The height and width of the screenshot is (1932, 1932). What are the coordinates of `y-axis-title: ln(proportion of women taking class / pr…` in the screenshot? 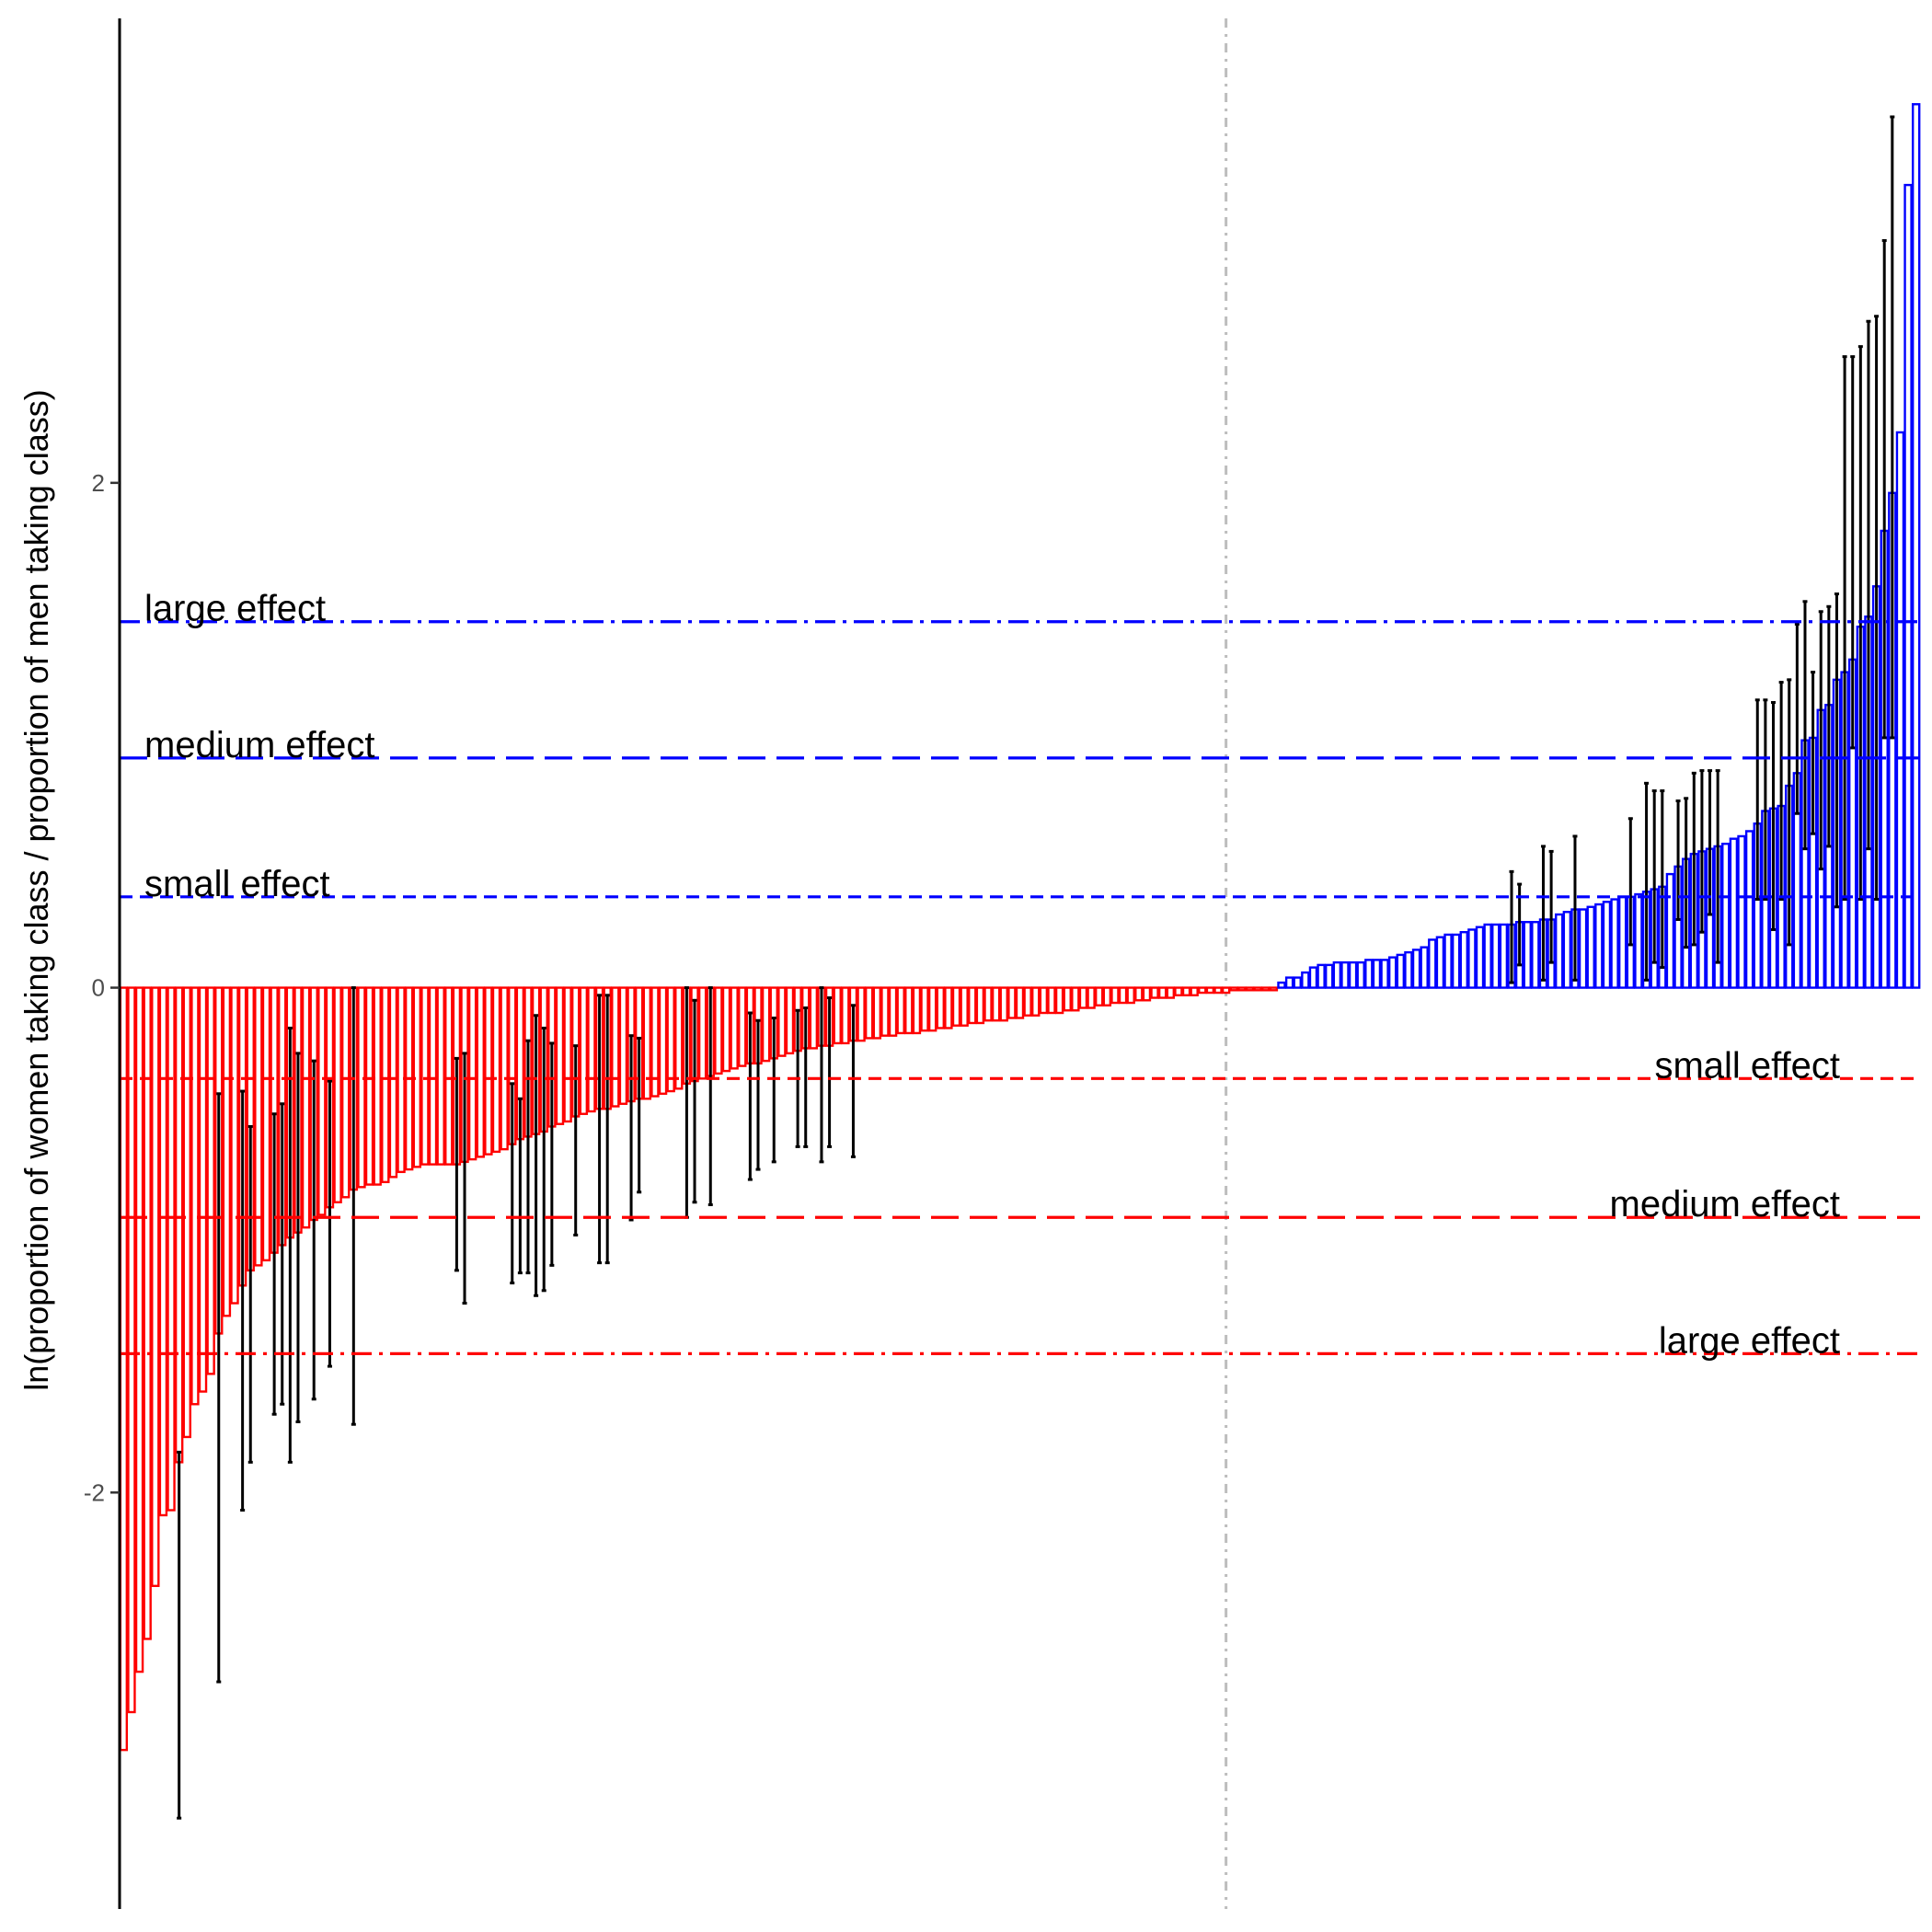 It's located at (36, 890).